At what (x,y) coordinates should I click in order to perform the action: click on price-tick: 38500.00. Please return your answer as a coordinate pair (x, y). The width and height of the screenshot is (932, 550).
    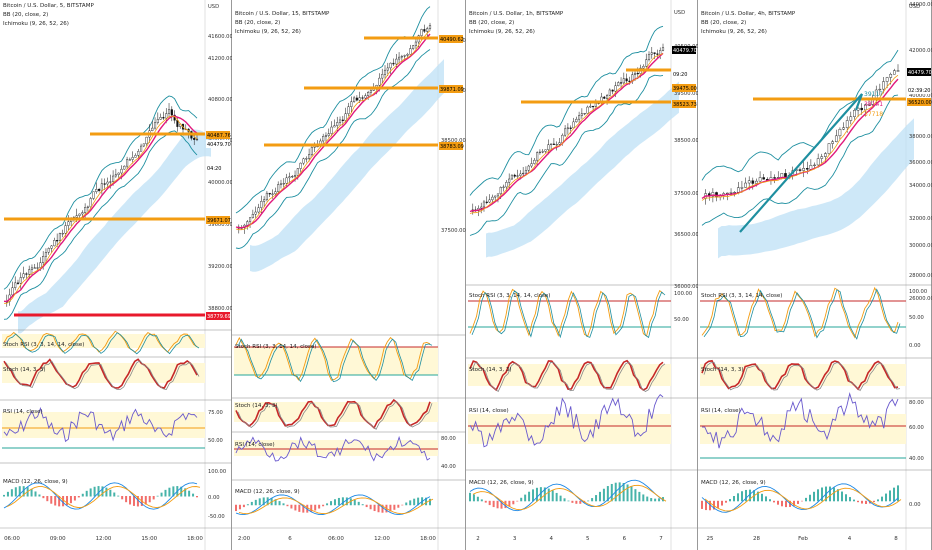
    Looking at the image, I should click on (453, 141).